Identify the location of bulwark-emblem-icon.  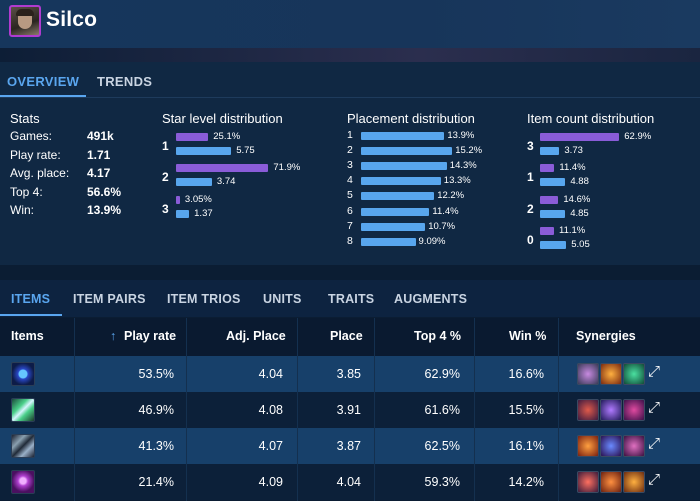
(588, 374).